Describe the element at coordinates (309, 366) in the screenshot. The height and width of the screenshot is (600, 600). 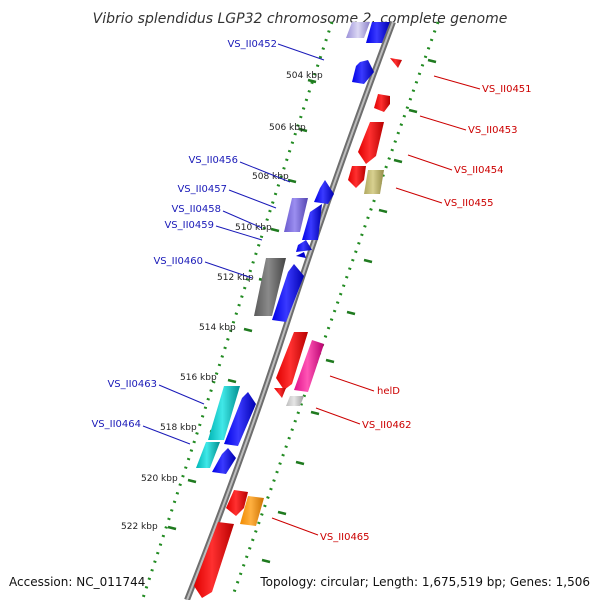
I see `gene-feature-held` at that location.